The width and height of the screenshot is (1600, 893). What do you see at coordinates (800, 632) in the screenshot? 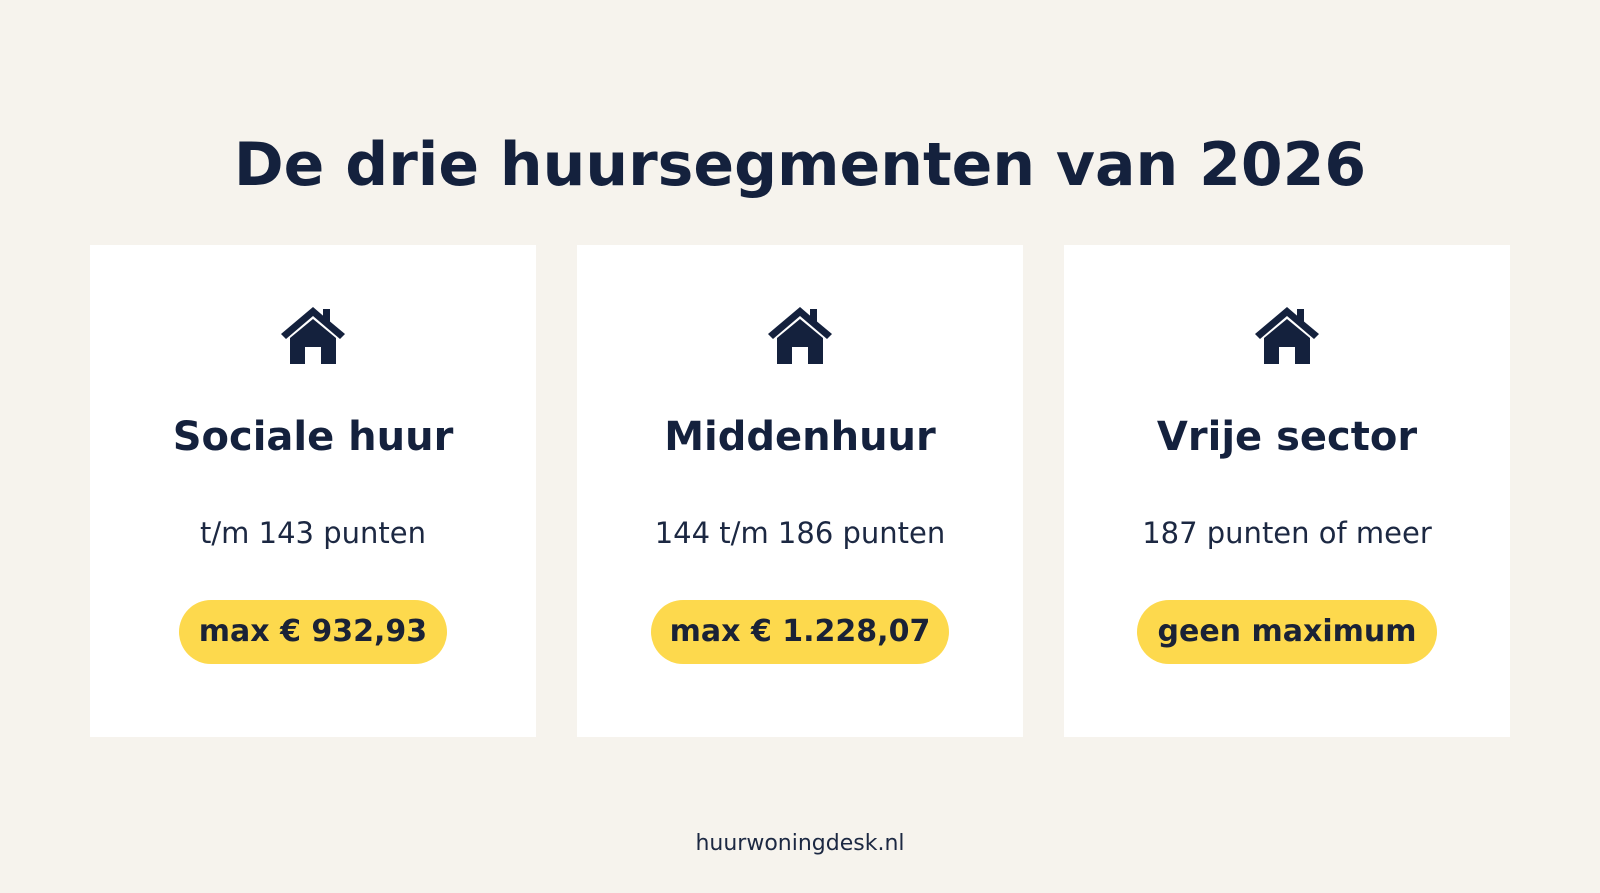
I see `max-rent-badge: max € 1.228,07` at bounding box center [800, 632].